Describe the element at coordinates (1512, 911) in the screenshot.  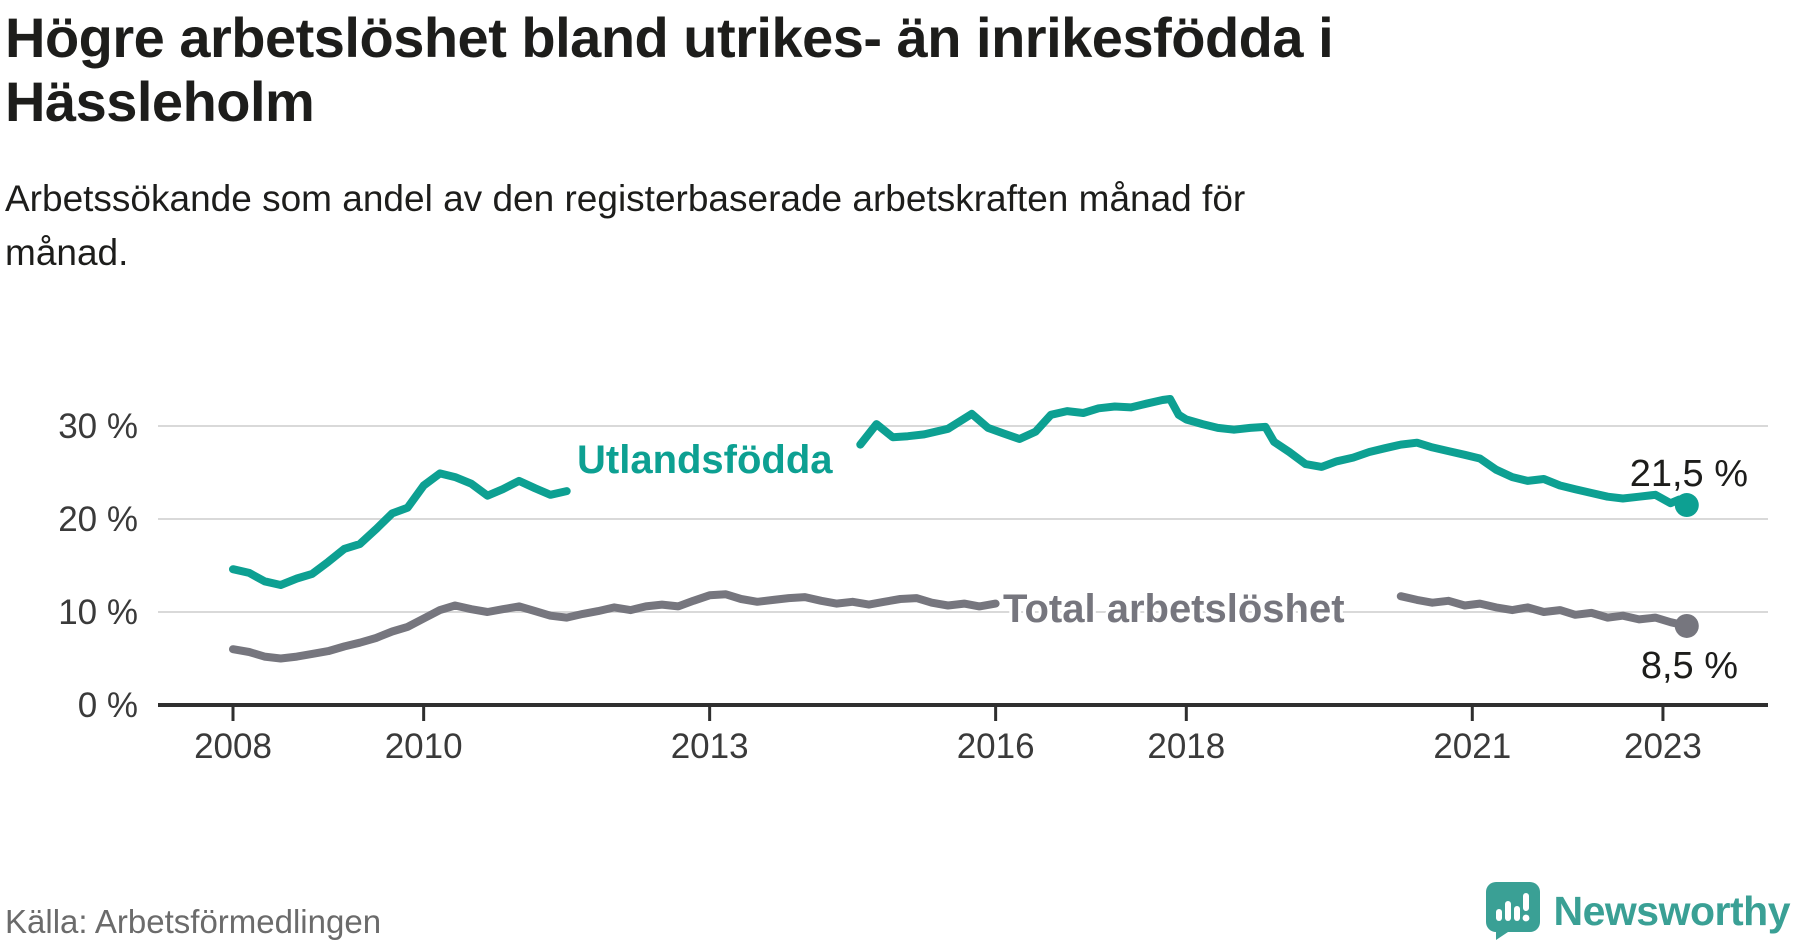
I see `newsworthy-icon` at that location.